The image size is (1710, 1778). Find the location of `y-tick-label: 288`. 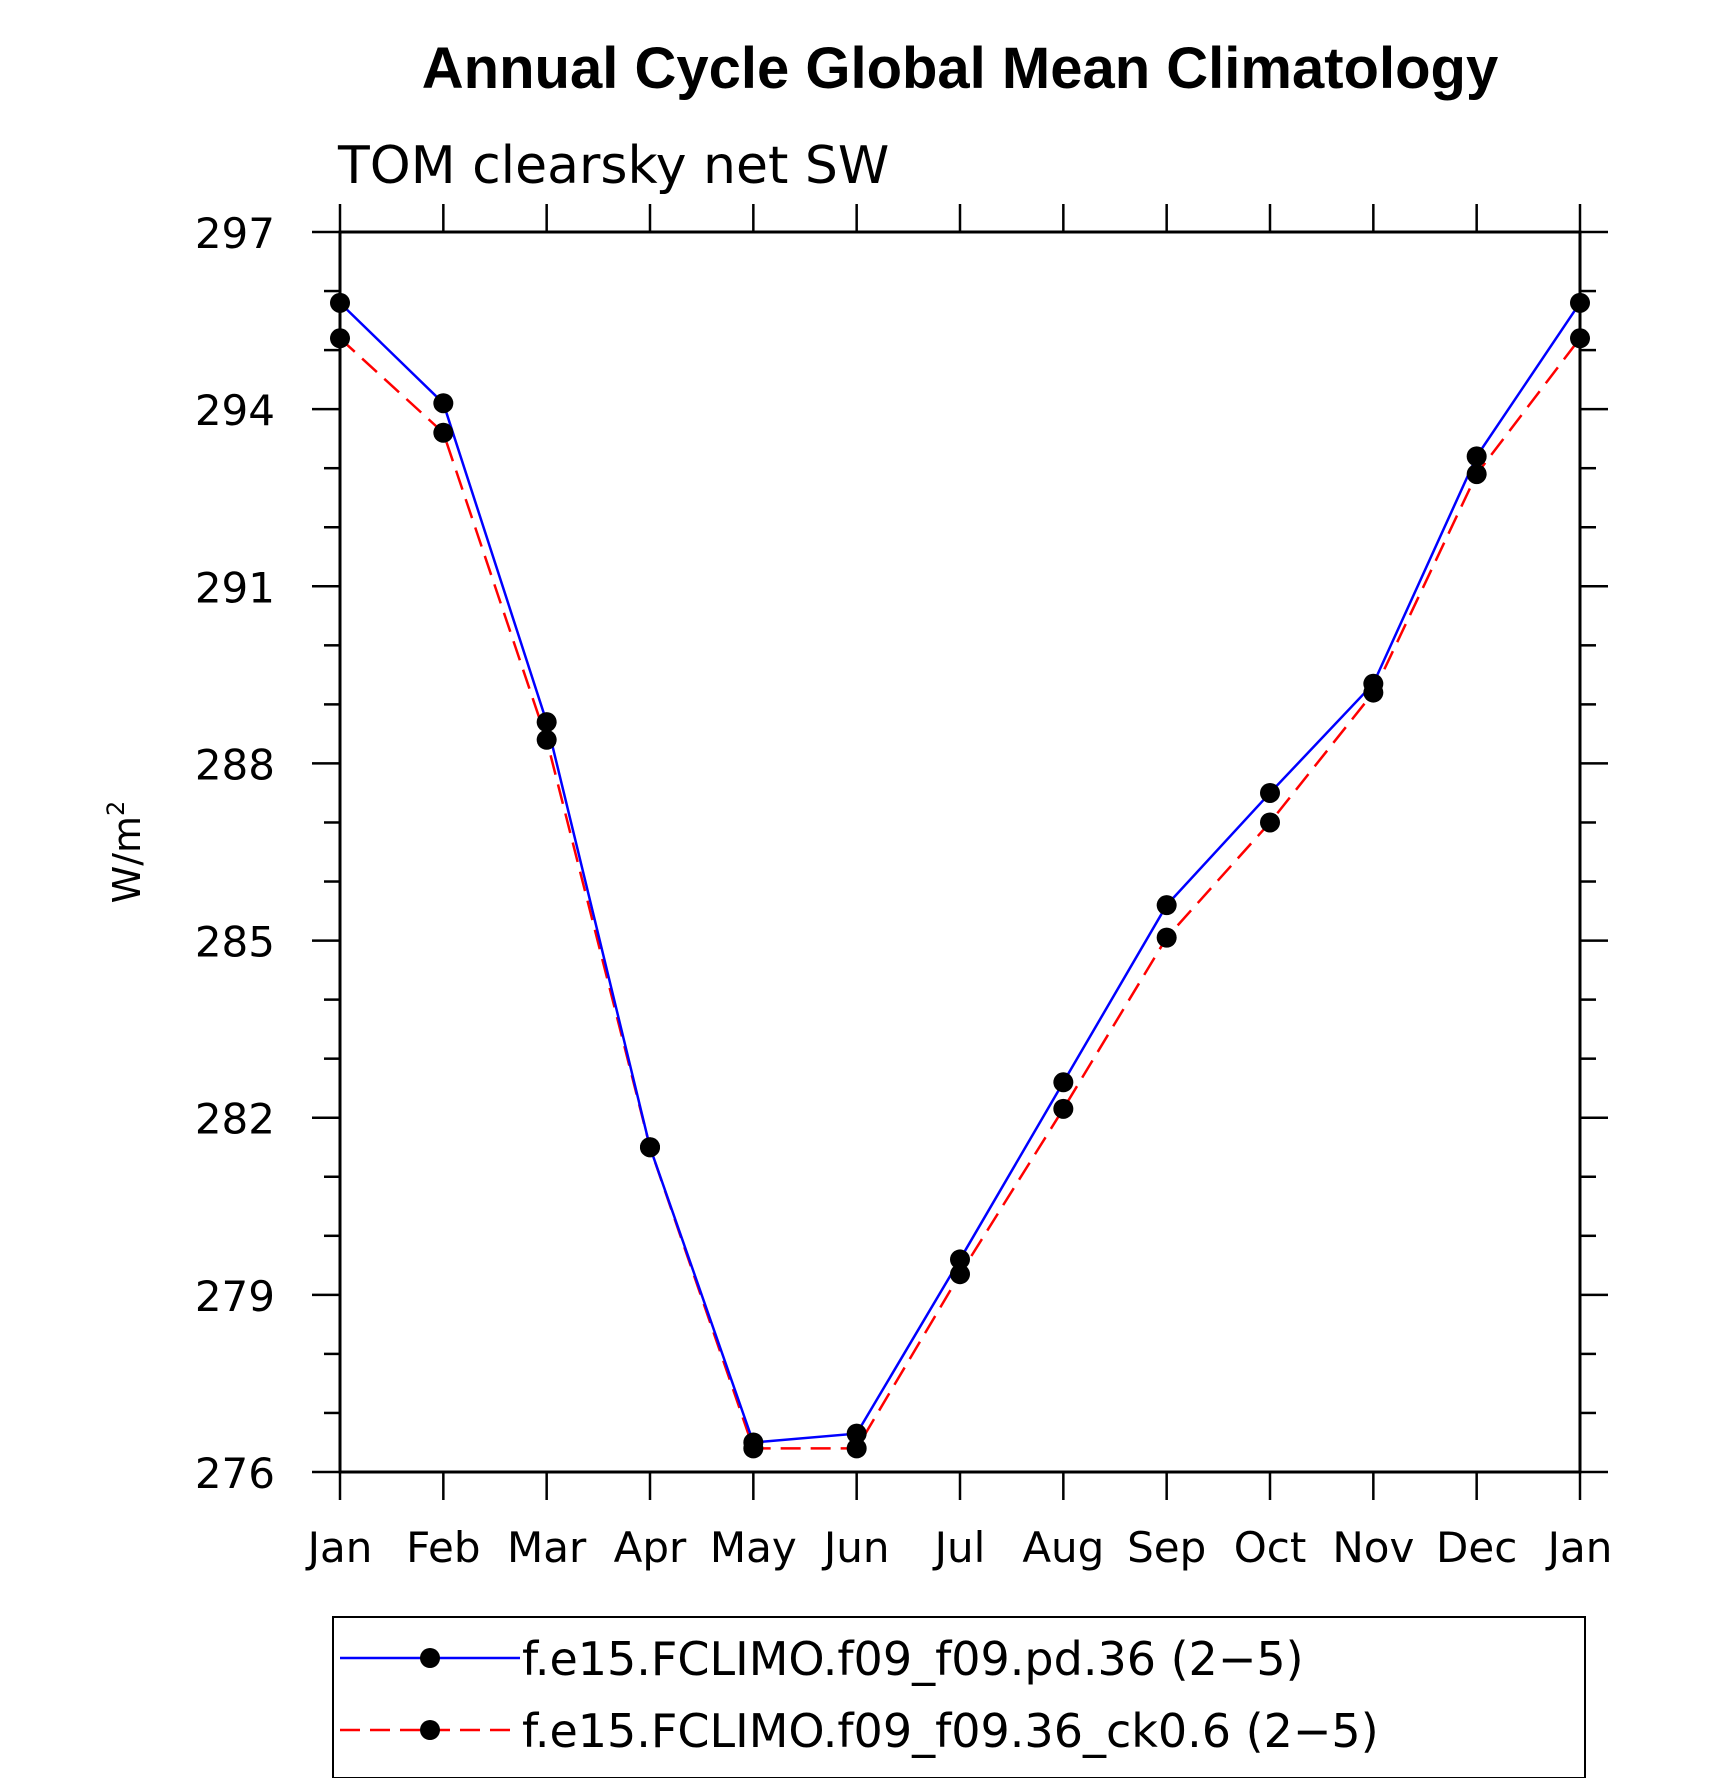

y-tick-label: 288 is located at coordinates (235, 764).